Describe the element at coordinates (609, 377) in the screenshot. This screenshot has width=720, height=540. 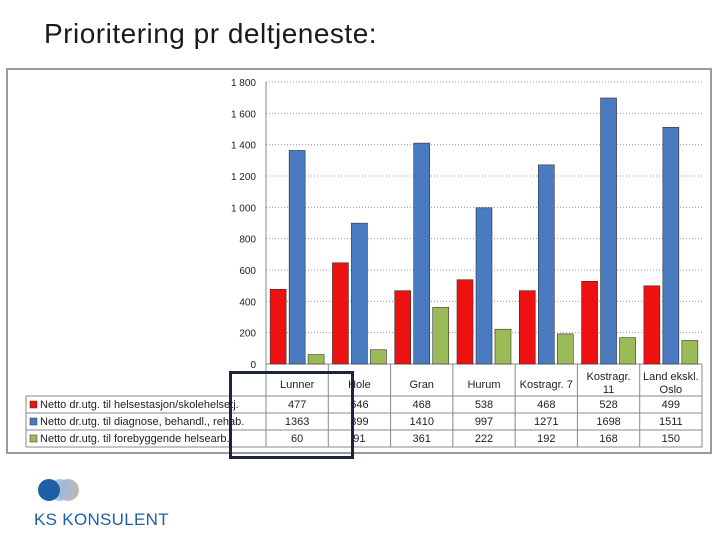
I see `x-tick-label: Kostragr.` at that location.